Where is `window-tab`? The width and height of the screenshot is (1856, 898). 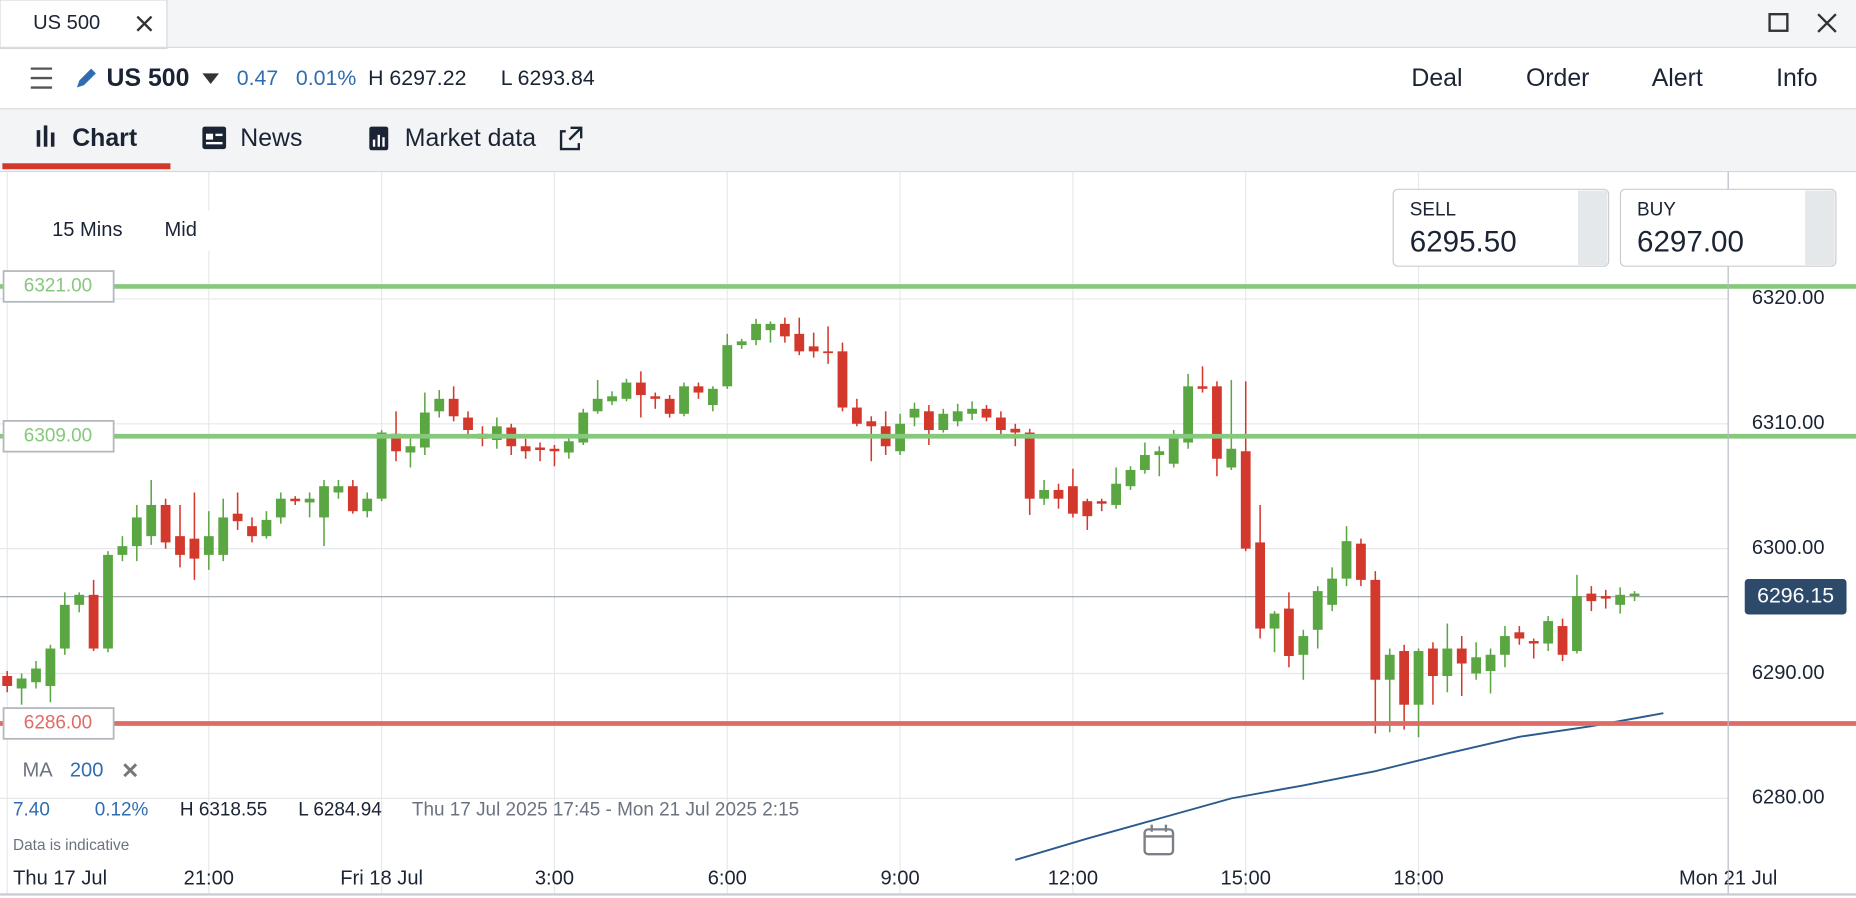 window-tab is located at coordinates (84, 25).